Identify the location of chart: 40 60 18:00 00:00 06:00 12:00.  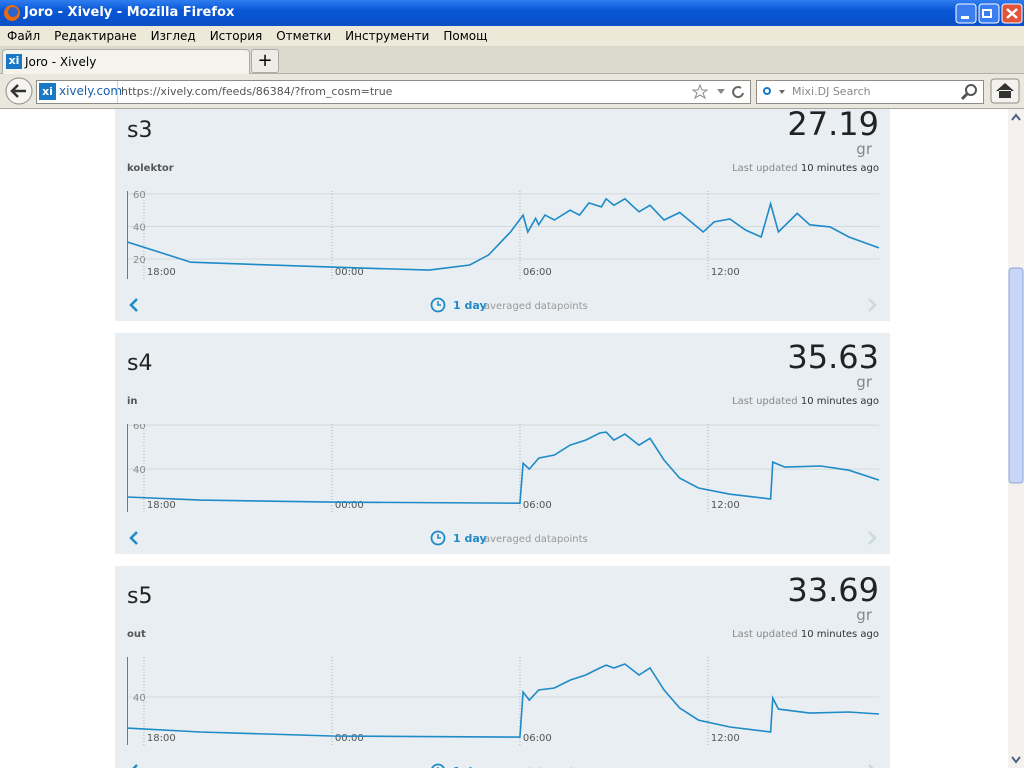
(503, 468).